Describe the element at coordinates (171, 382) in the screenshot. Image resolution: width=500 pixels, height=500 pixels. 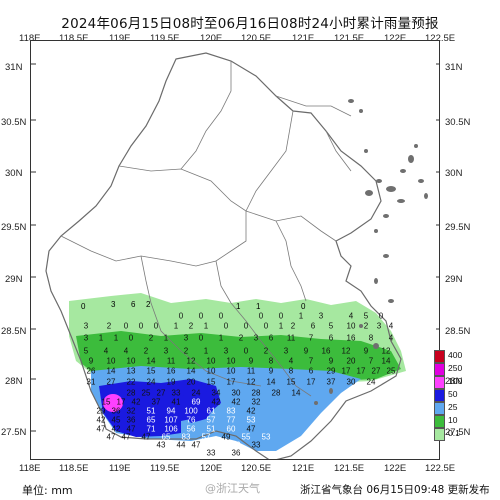
I see `station-value: 19` at that location.